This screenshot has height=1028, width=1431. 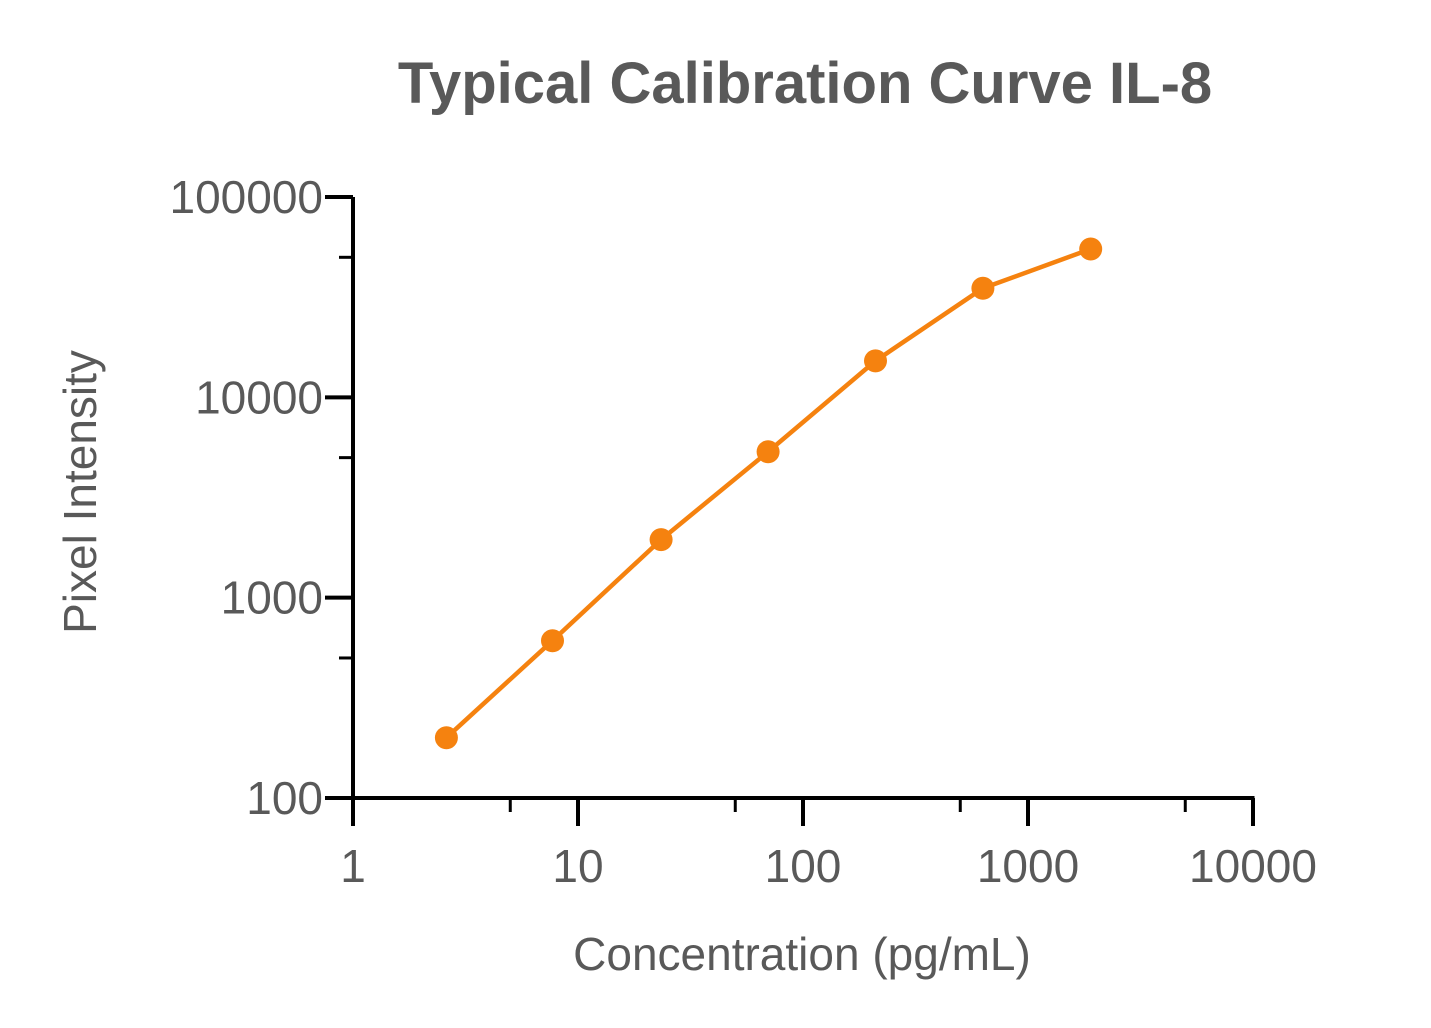 What do you see at coordinates (80, 492) in the screenshot?
I see `y-axis-label: Pixel Intensity` at bounding box center [80, 492].